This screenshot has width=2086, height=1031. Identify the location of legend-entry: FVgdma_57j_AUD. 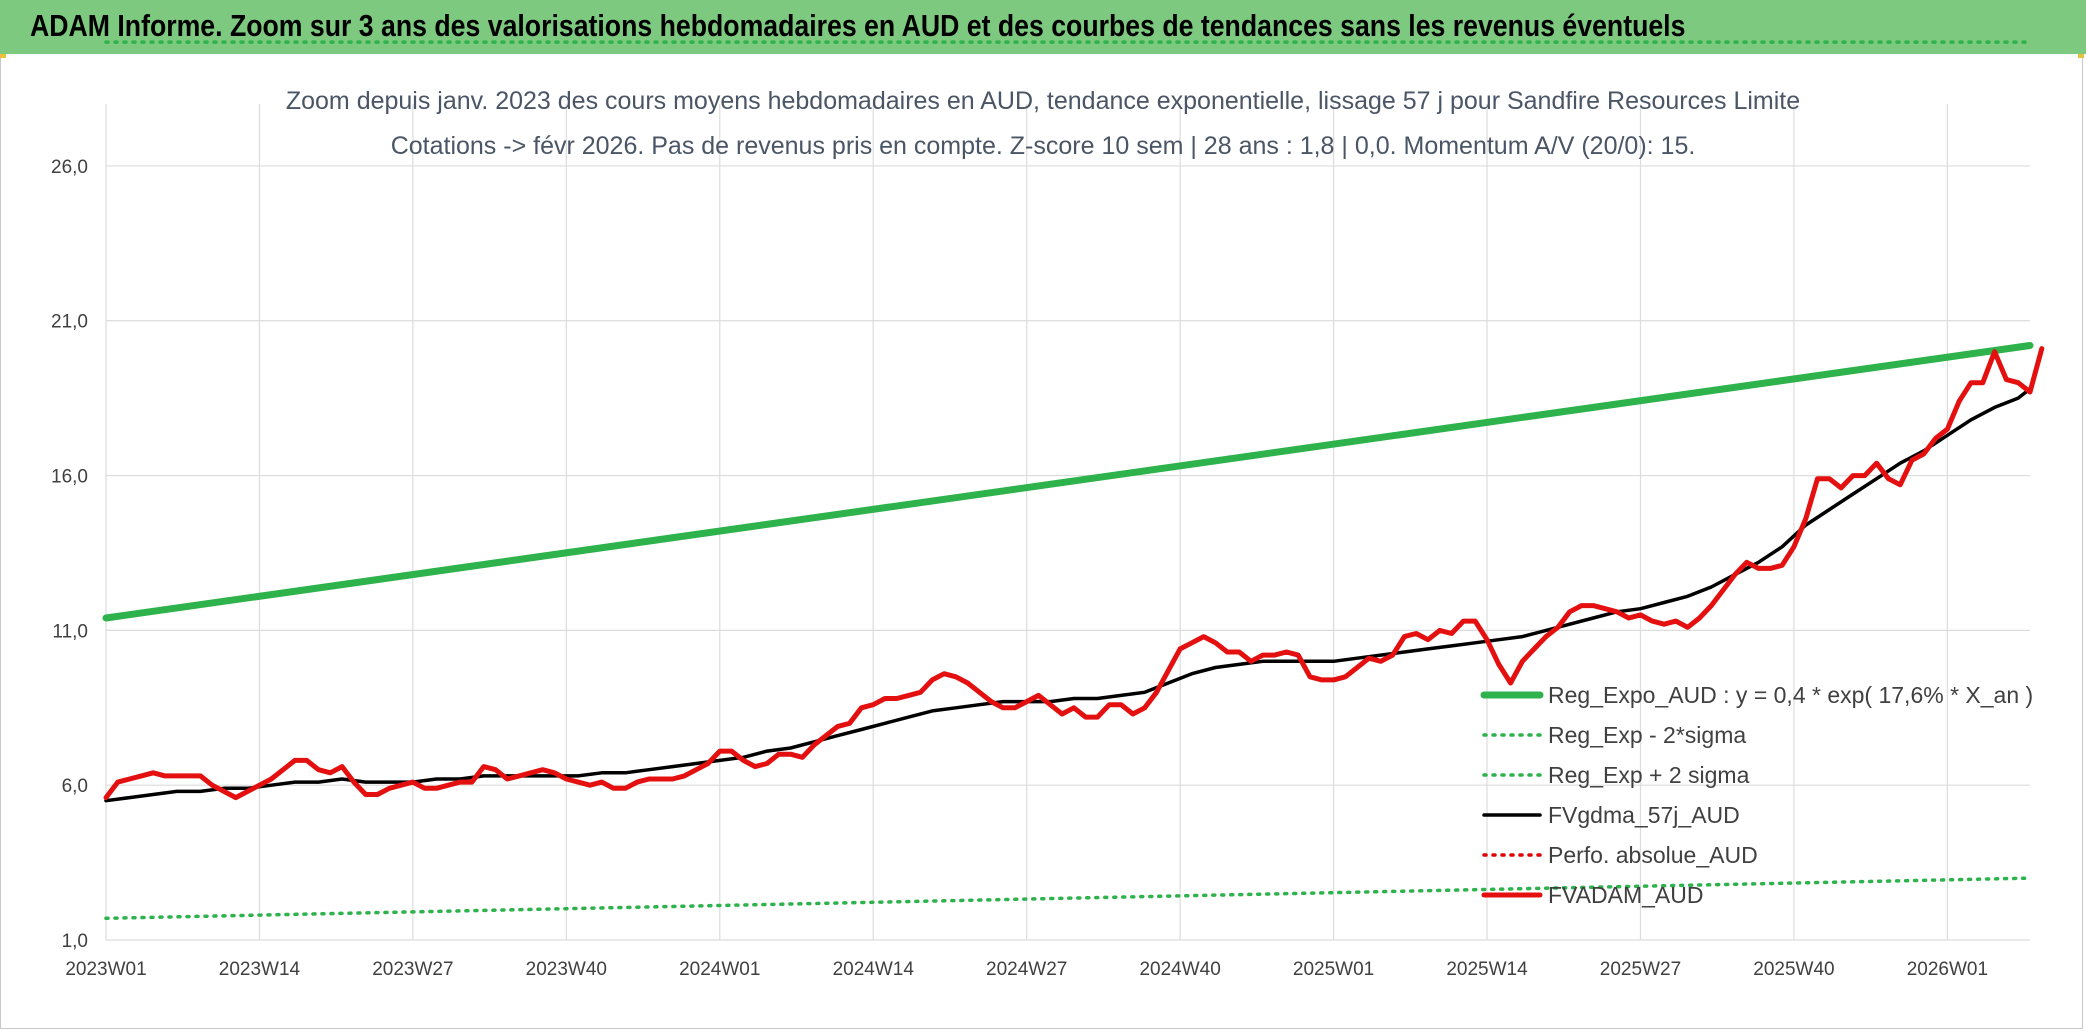
(1644, 815).